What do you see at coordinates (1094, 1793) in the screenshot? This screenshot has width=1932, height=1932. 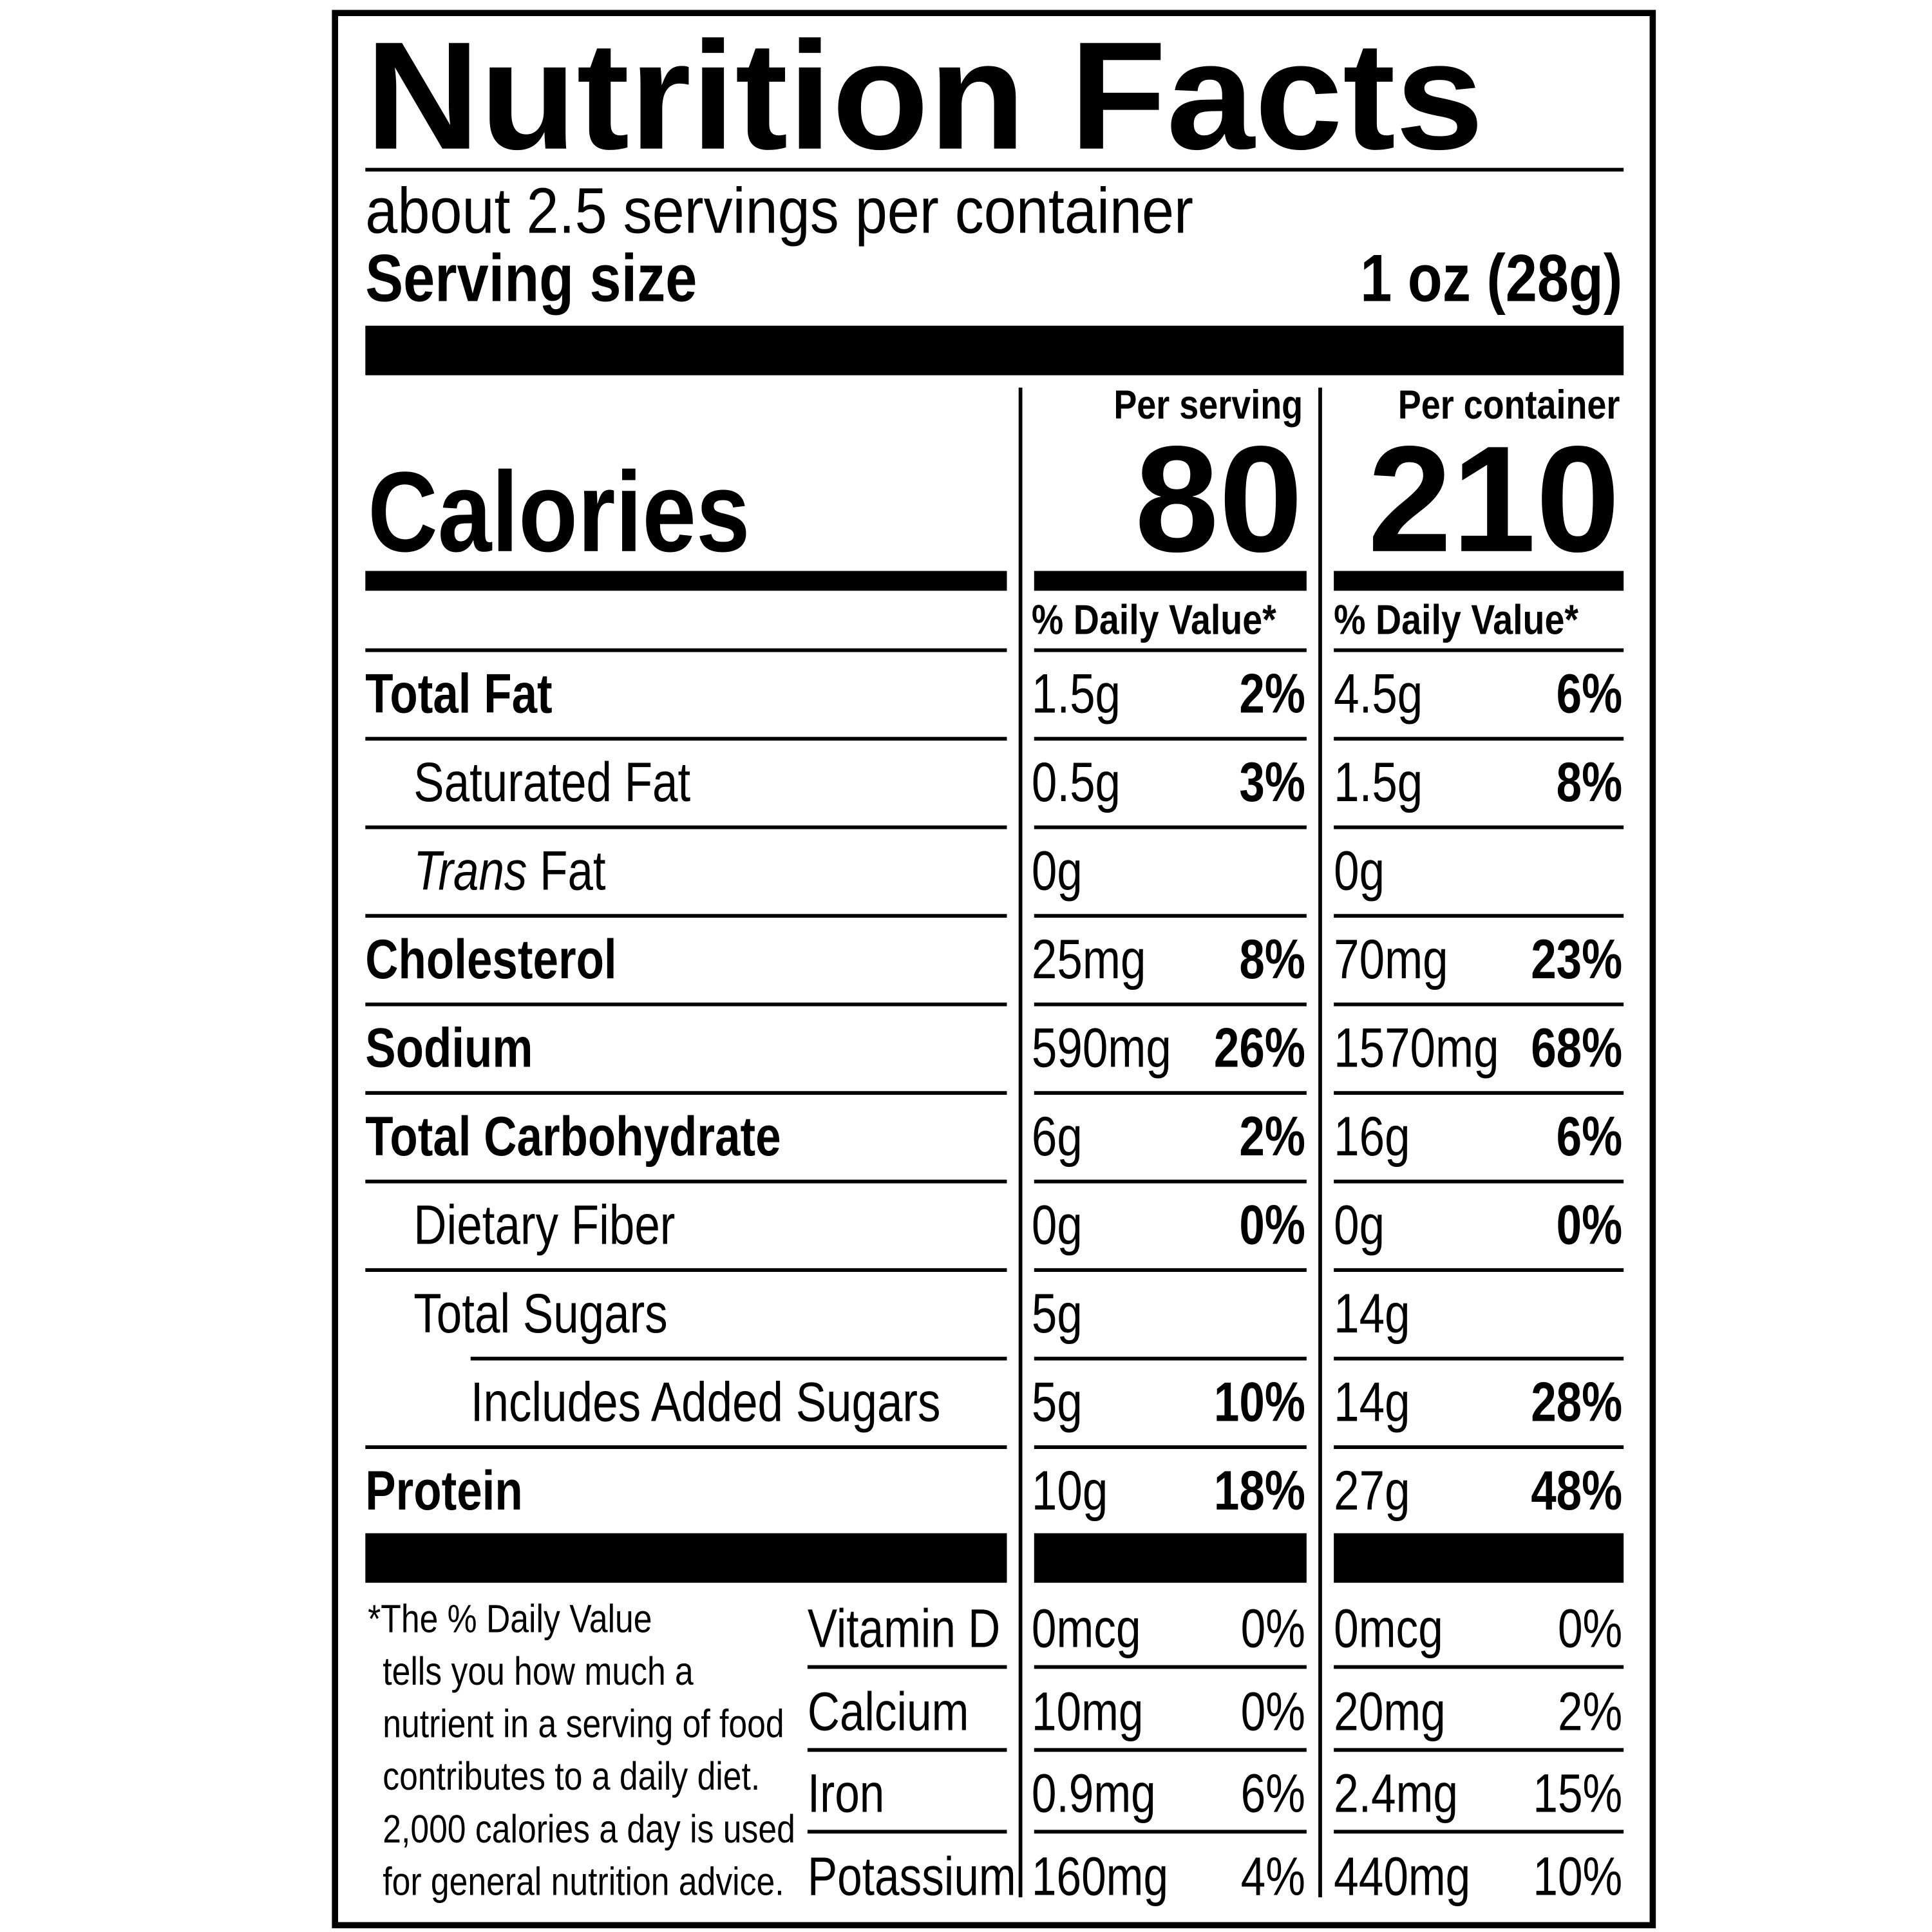 I see `amount: 0.9mg` at bounding box center [1094, 1793].